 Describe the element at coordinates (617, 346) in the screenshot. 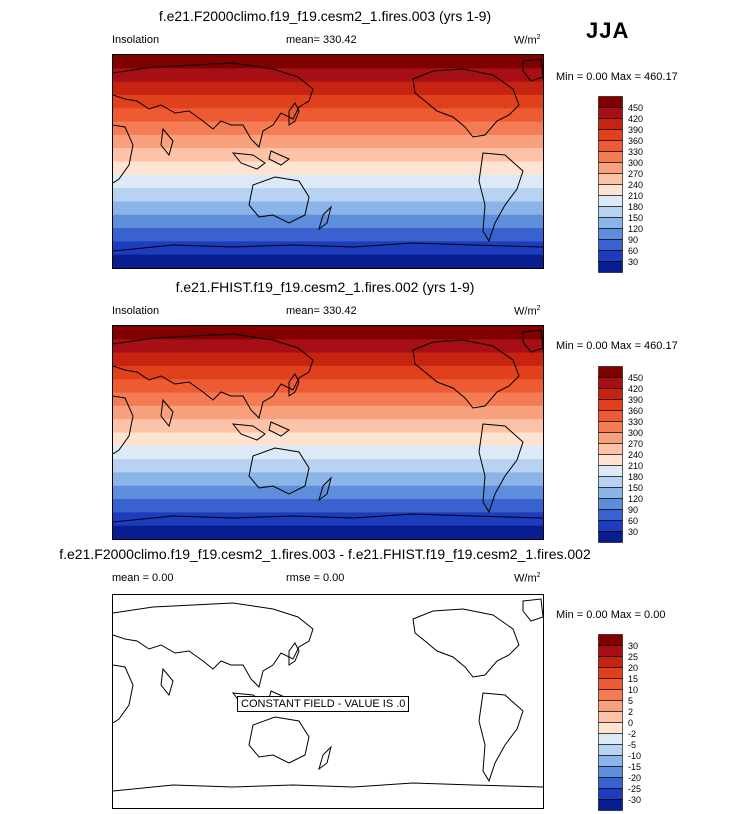

I see `panel-2-minmax: Min = 0.00 Max = 460.17` at that location.